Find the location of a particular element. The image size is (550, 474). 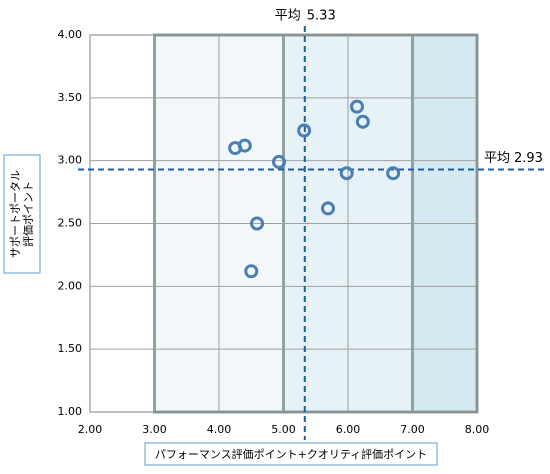

y-tick-label: 1.50 is located at coordinates (70, 348).